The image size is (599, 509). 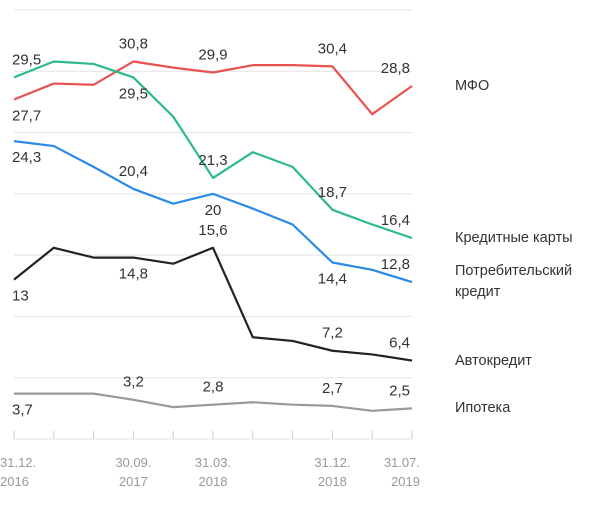 What do you see at coordinates (395, 220) in the screenshot?
I see `data-label: 16,4` at bounding box center [395, 220].